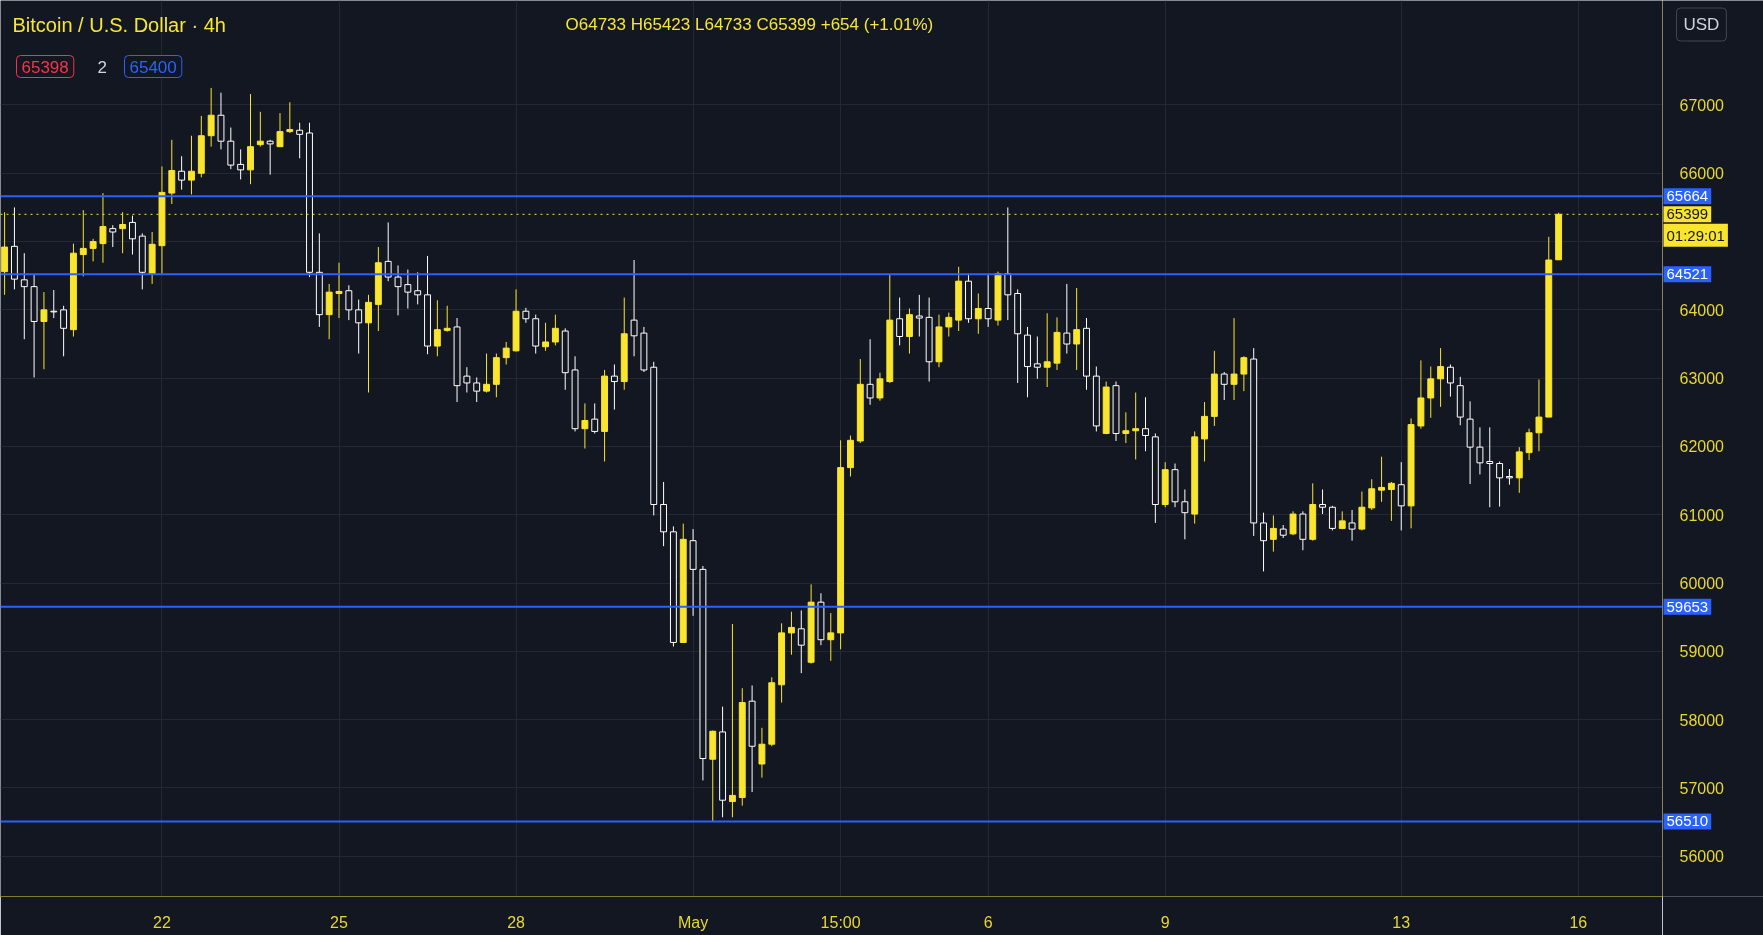 The image size is (1763, 935). Describe the element at coordinates (516, 922) in the screenshot. I see `x-tick-label: 28` at that location.